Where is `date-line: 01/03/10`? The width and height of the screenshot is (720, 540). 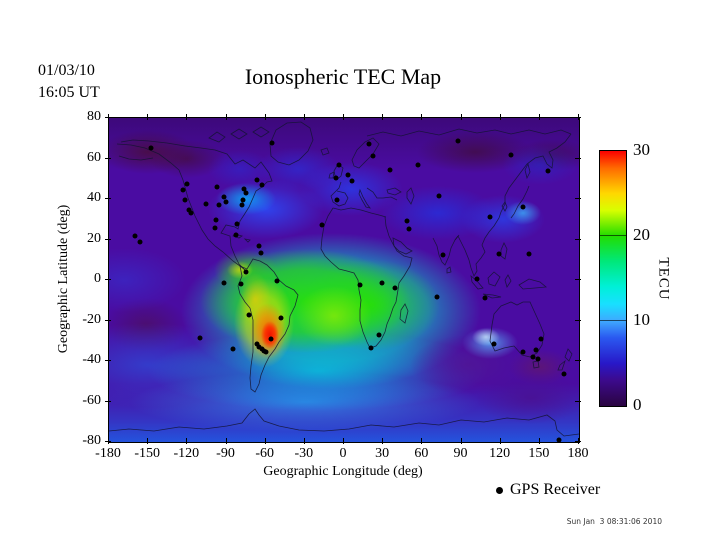 date-line: 01/03/10 is located at coordinates (66, 70).